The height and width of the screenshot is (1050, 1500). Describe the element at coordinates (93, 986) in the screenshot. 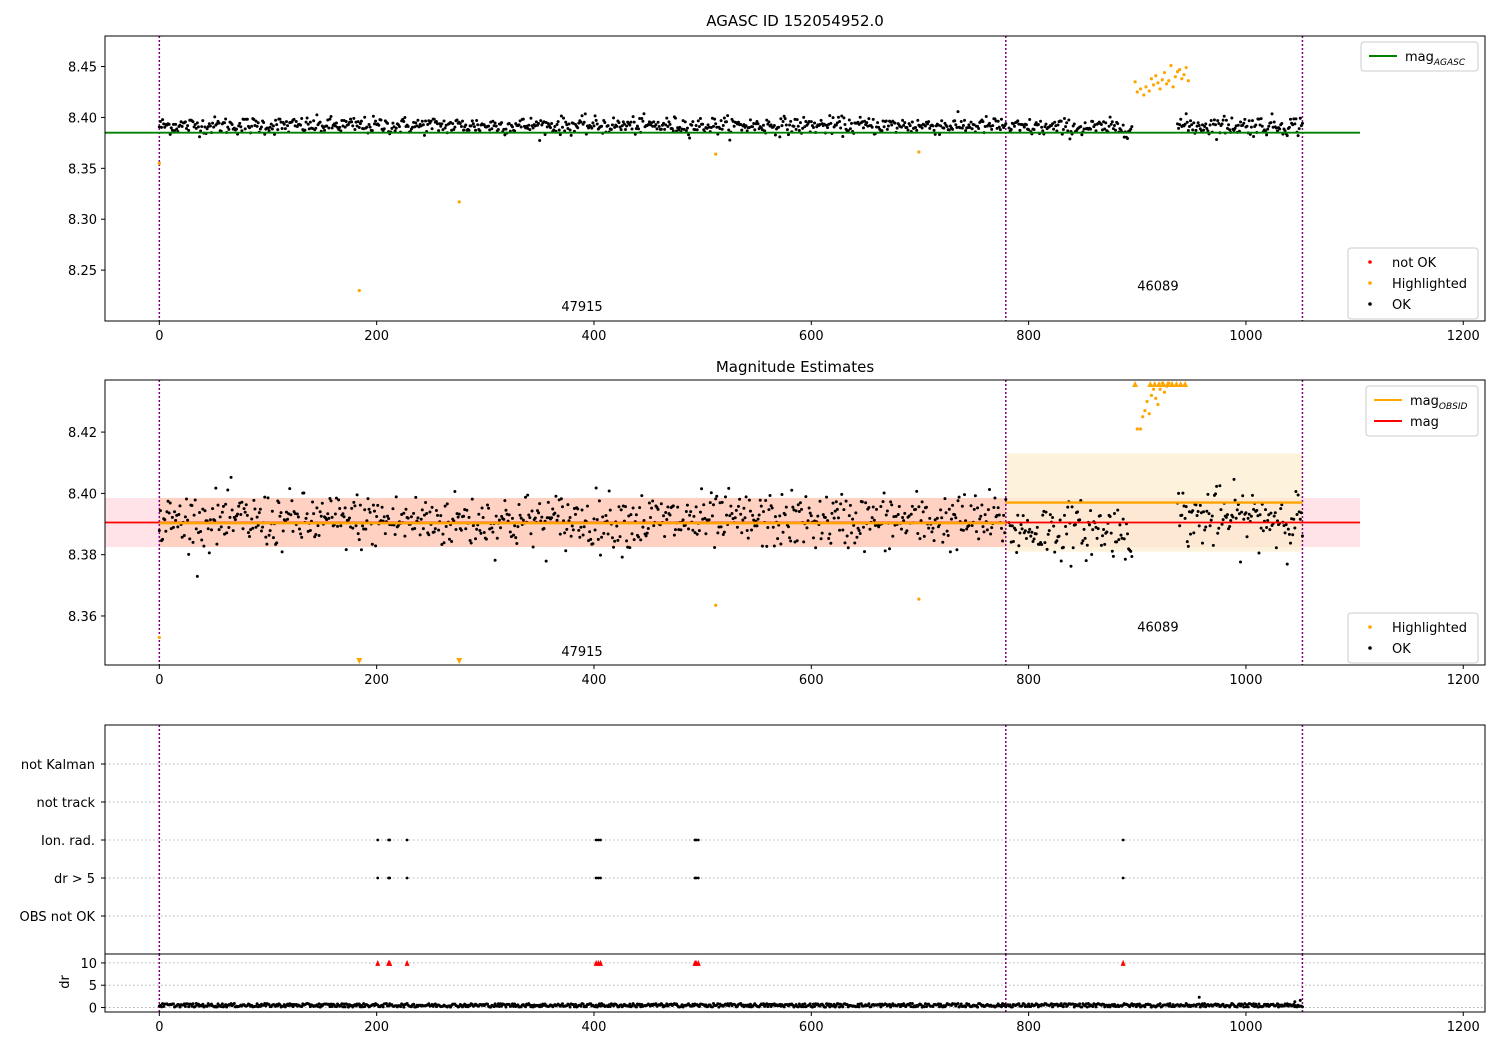

I see `dr-ytick-label: 5` at that location.